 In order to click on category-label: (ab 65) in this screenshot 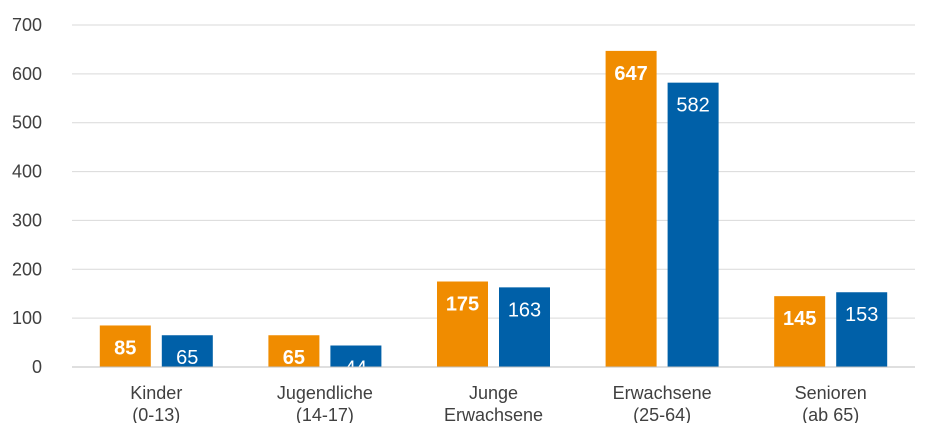, I will do `click(830, 414)`.